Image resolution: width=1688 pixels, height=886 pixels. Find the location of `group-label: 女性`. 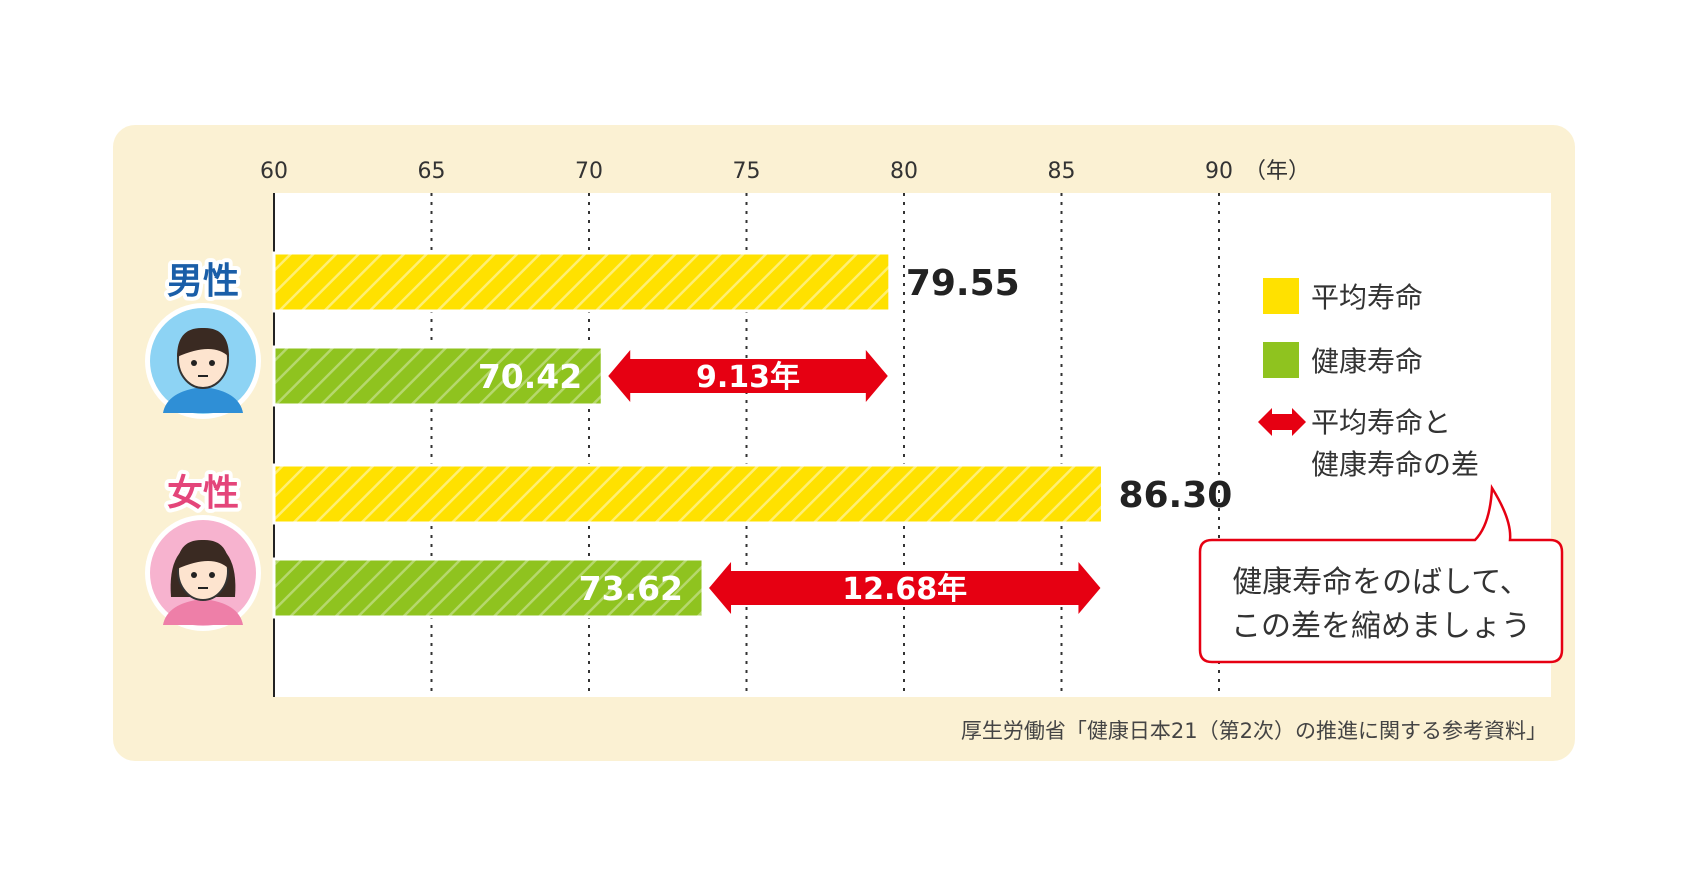

group-label: 女性 is located at coordinates (203, 493).